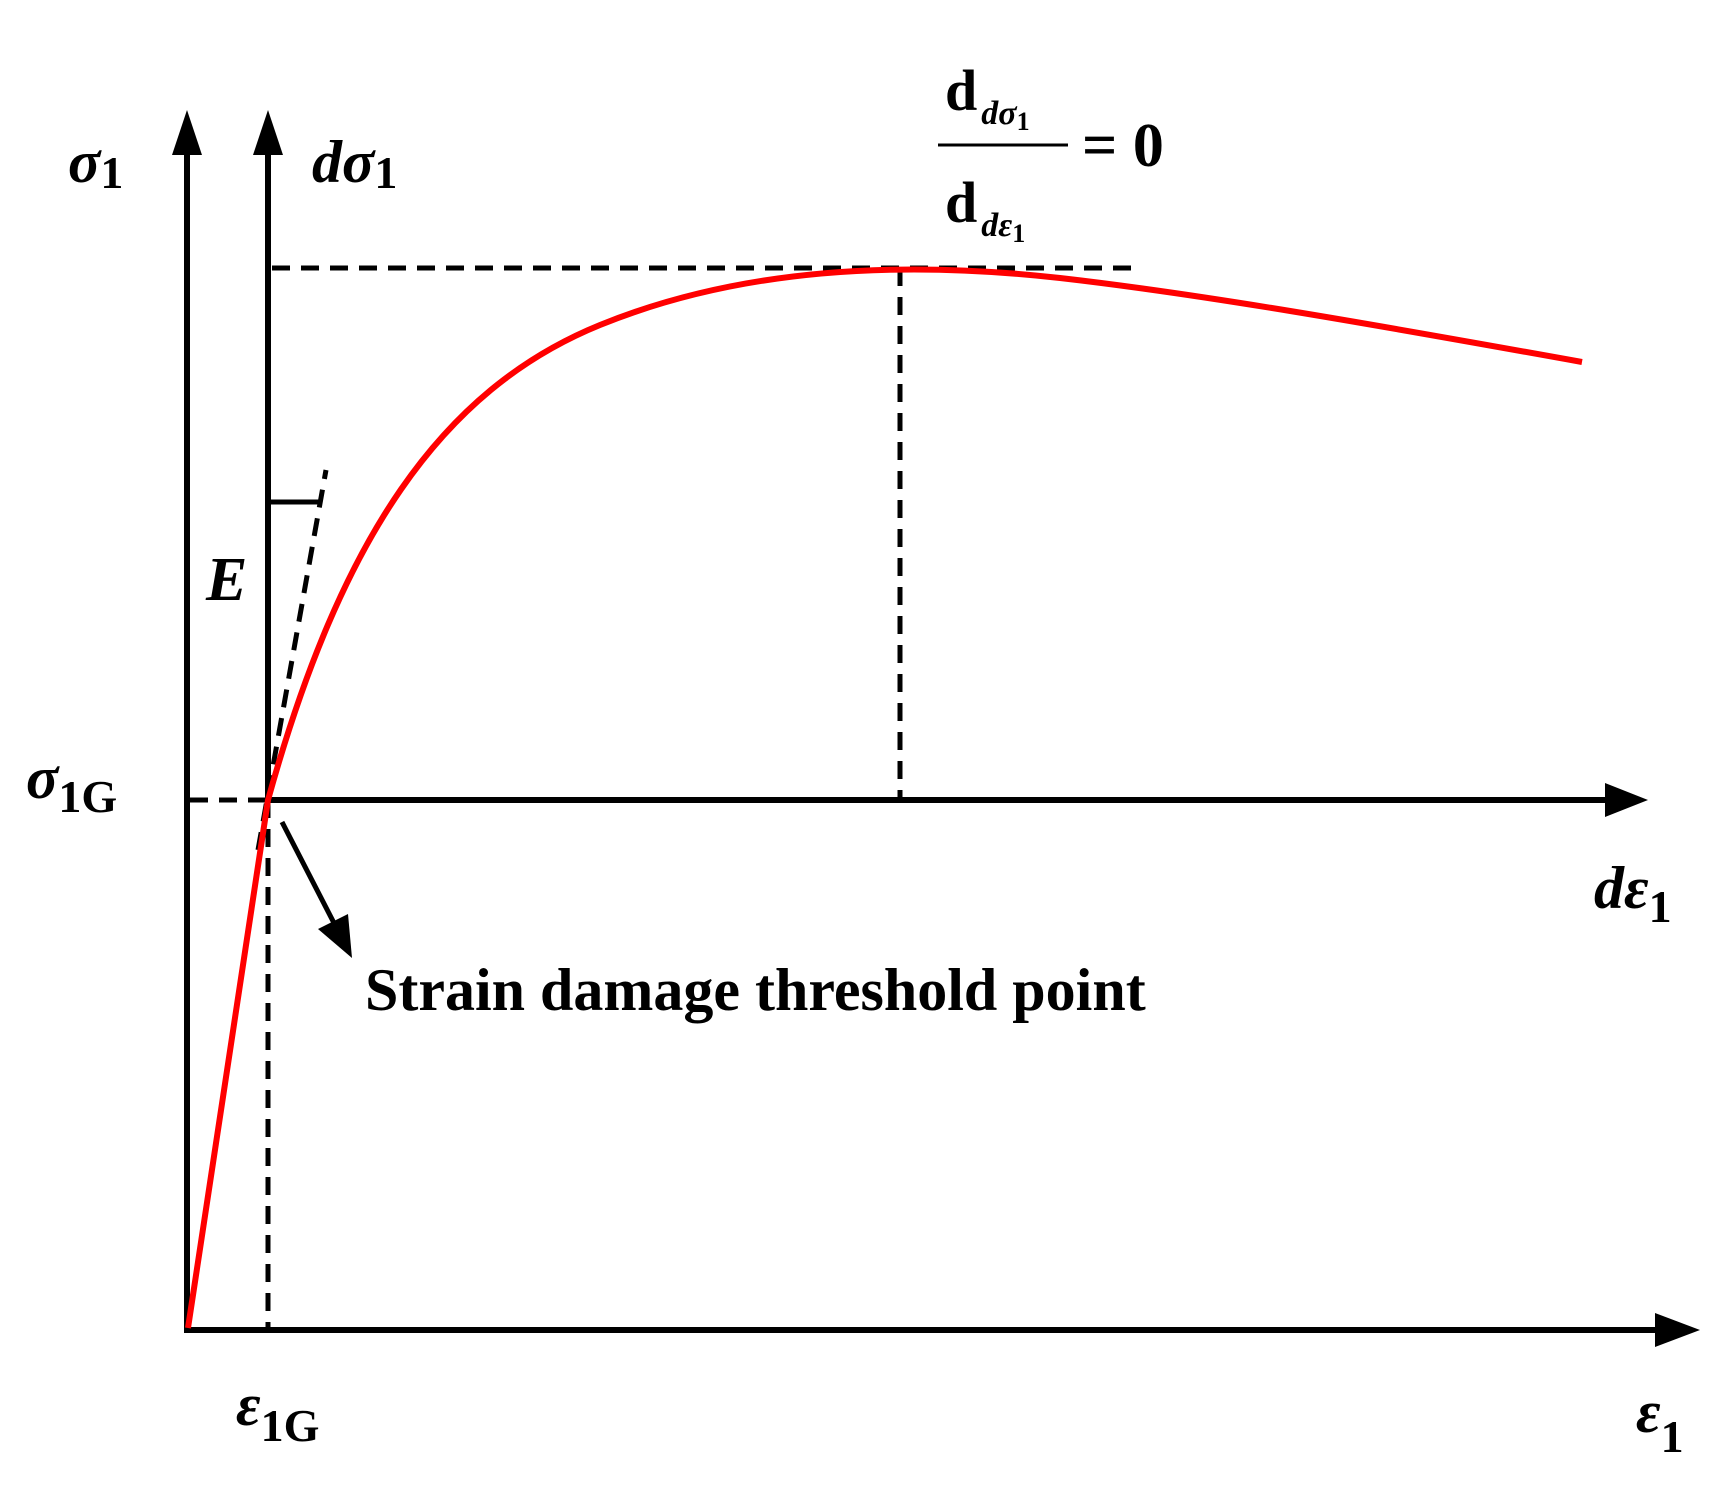 The height and width of the screenshot is (1502, 1720). I want to click on dsigma1-axis-label: dσ1, so click(354, 163).